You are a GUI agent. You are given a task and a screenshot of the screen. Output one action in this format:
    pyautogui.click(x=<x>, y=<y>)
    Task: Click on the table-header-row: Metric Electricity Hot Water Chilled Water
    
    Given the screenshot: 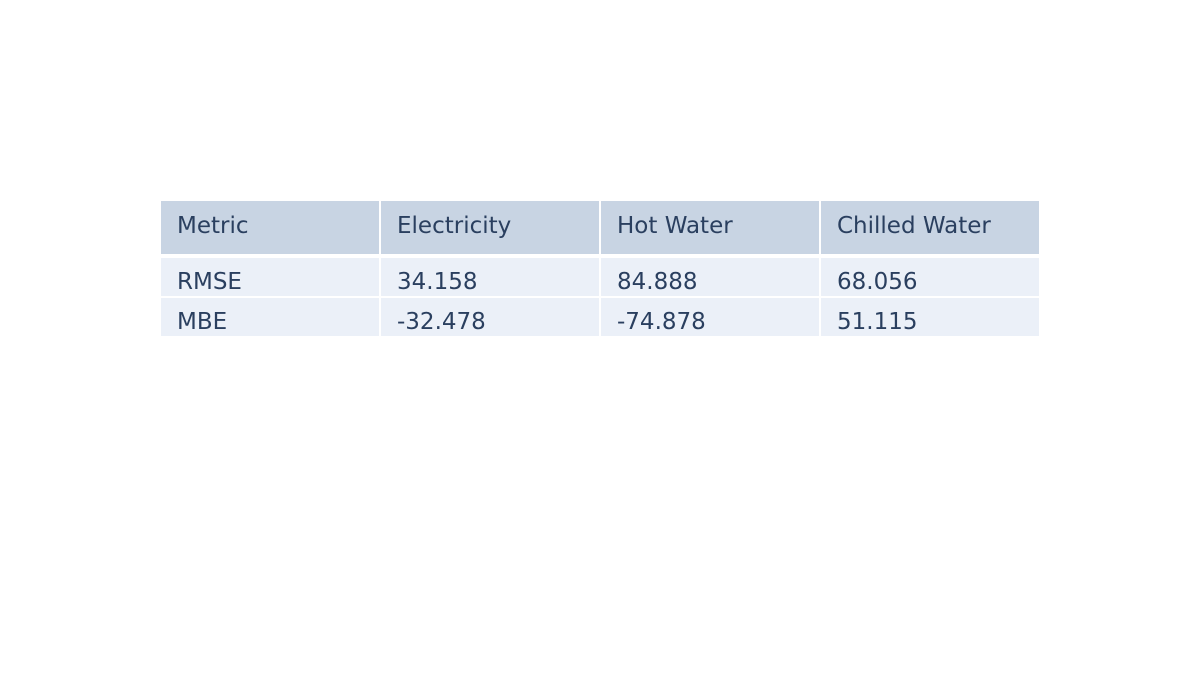 What is the action you would take?
    pyautogui.click(x=600, y=227)
    